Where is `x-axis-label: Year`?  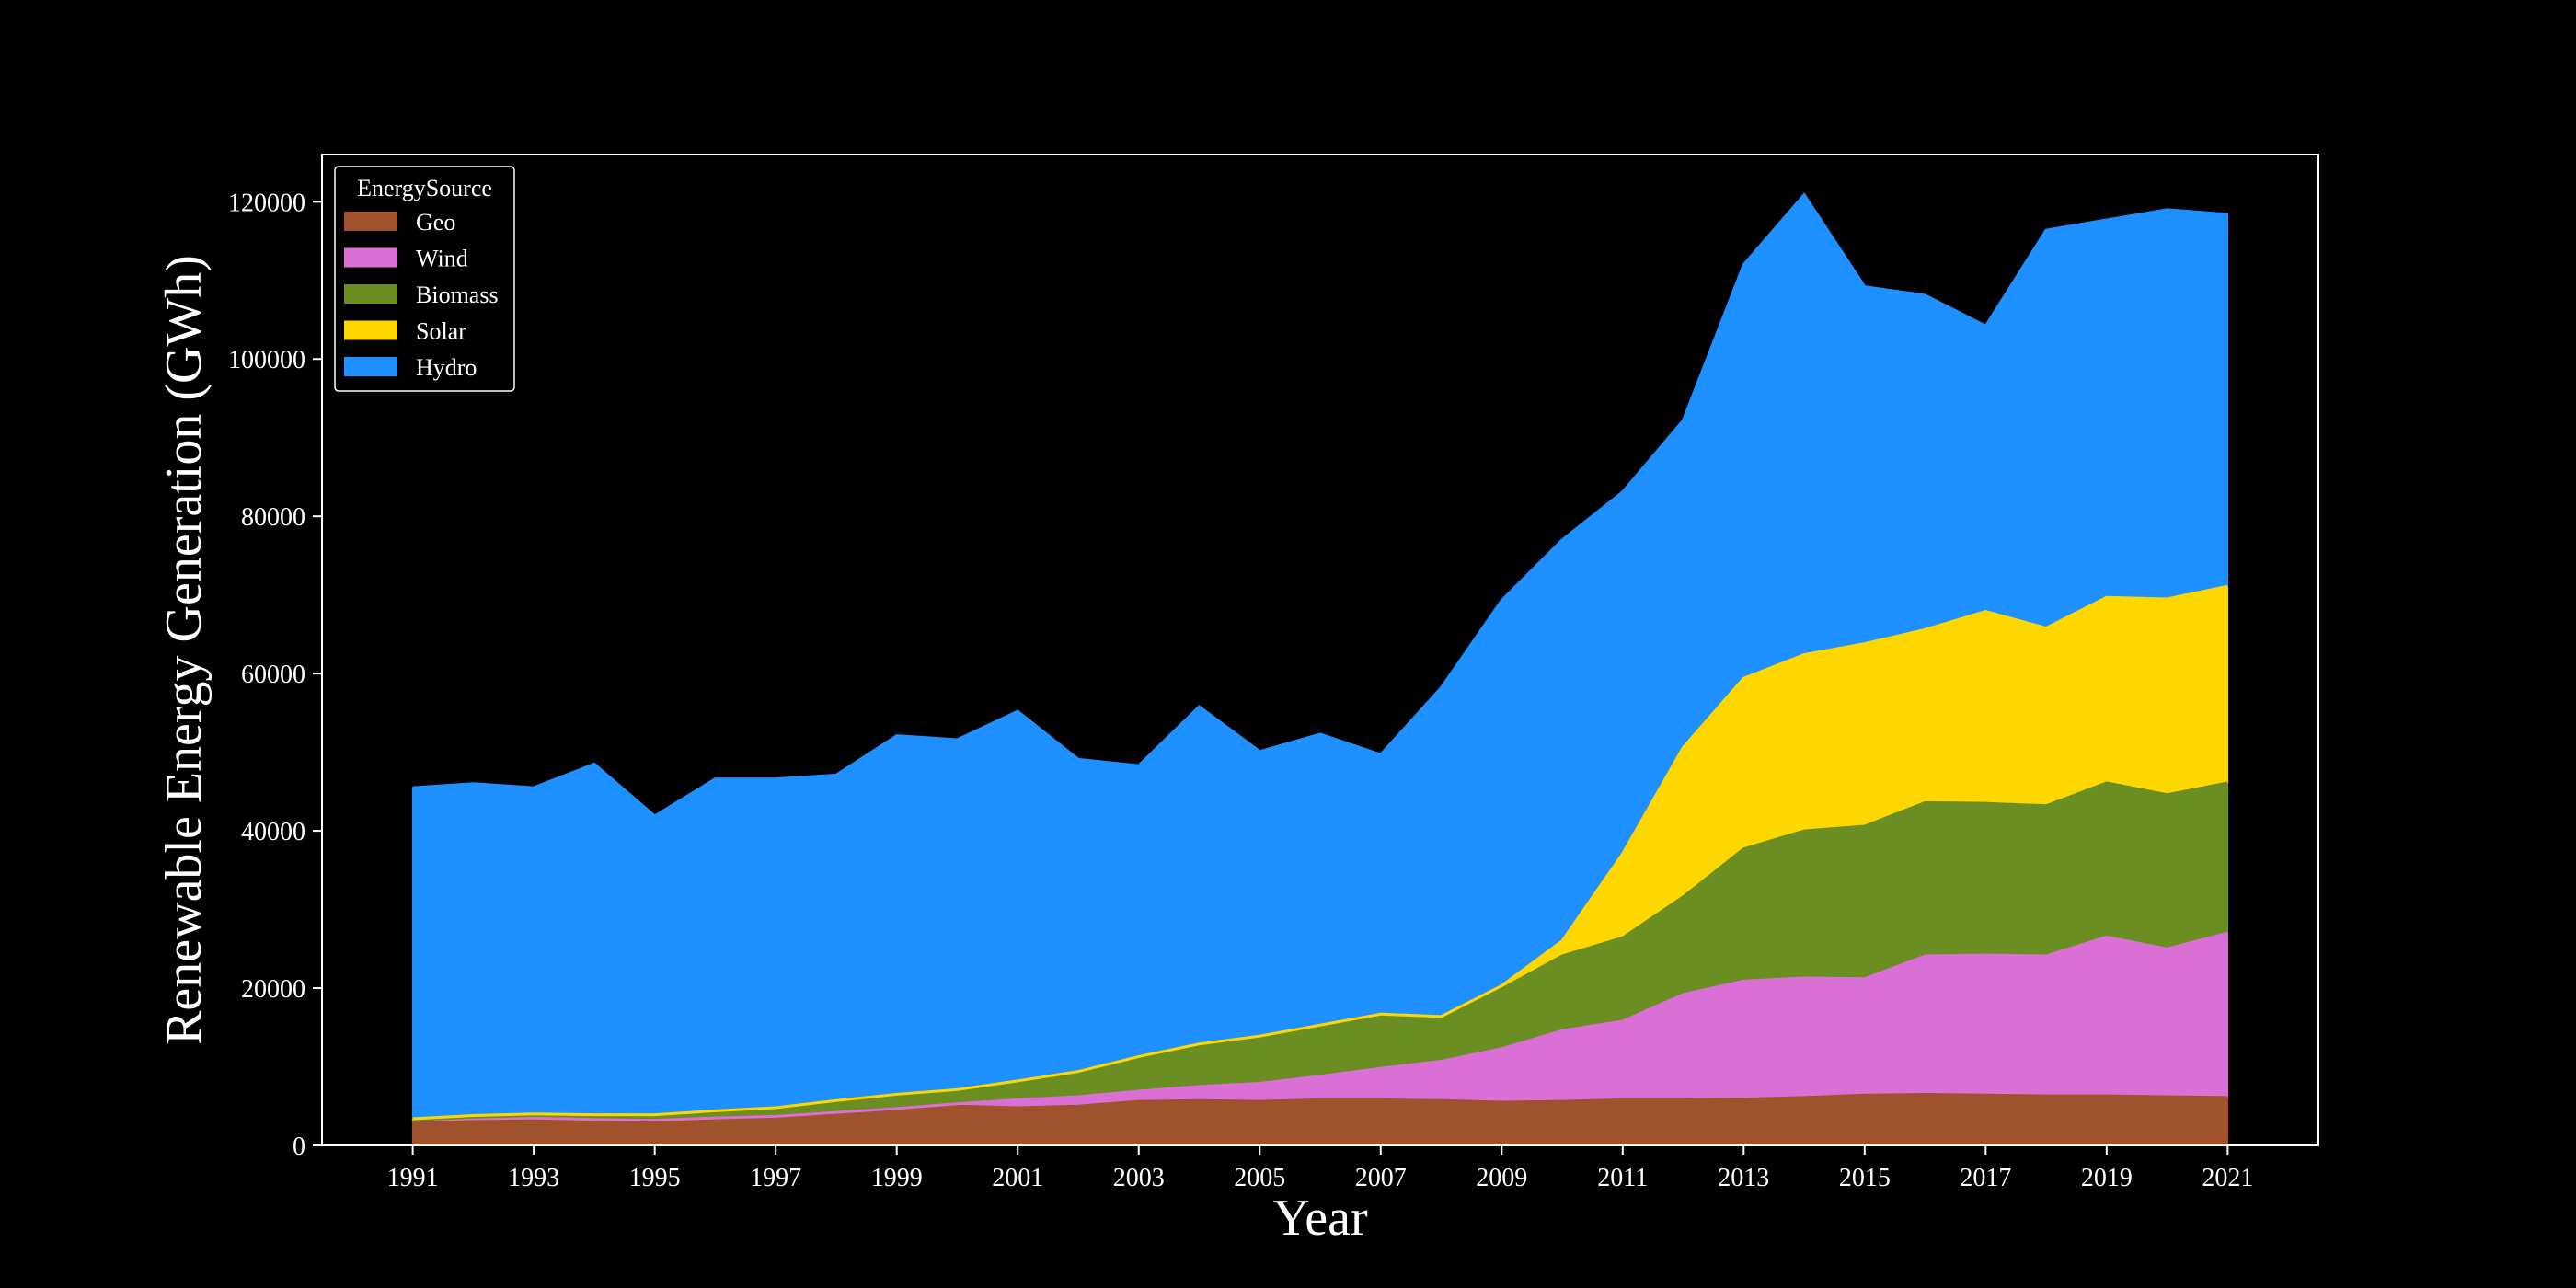
x-axis-label: Year is located at coordinates (1320, 1218).